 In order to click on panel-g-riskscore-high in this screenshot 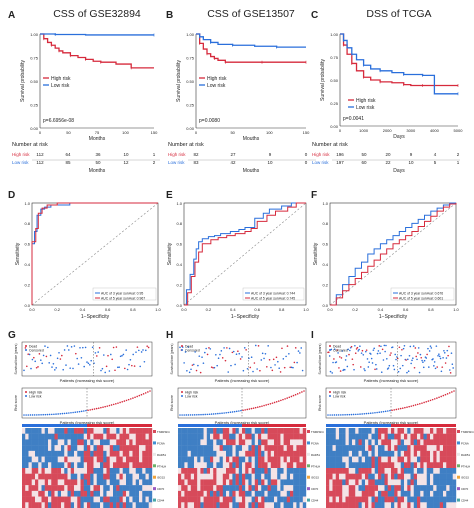, I will do `click(105, 406)`.